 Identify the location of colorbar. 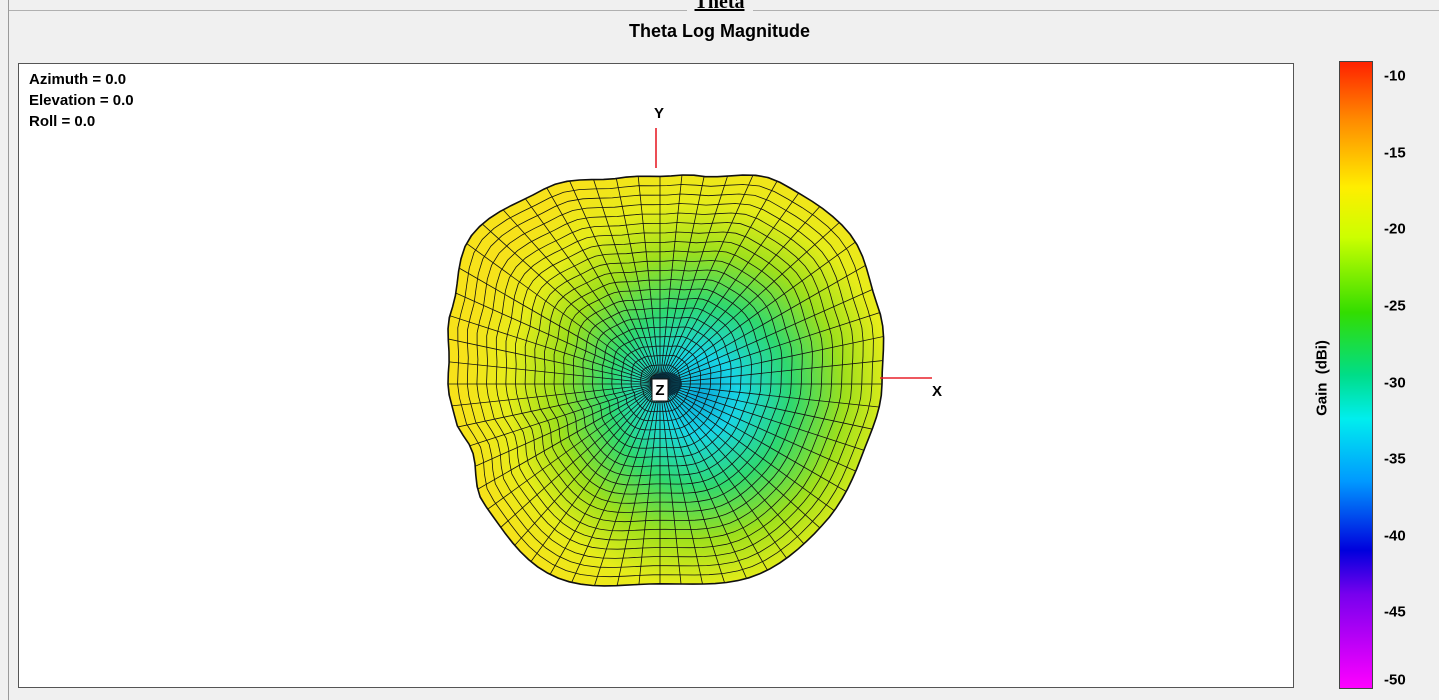
(1356, 375).